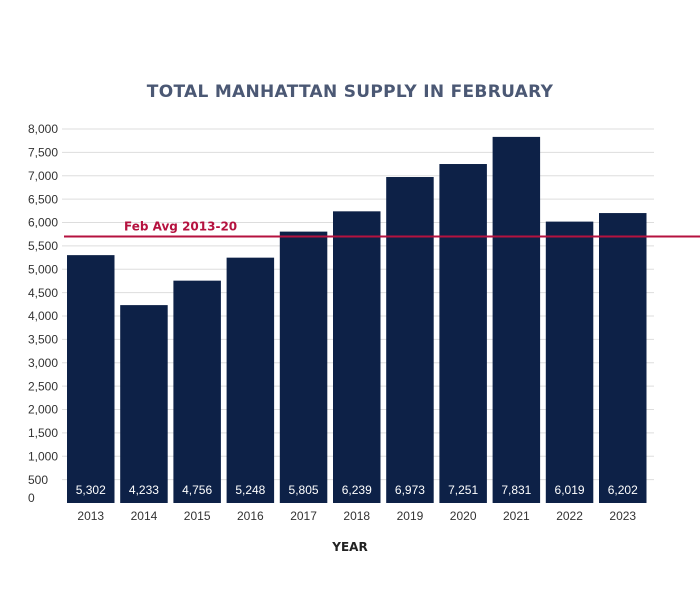 This screenshot has width=700, height=610. I want to click on x-tick-label: 2020, so click(463, 516).